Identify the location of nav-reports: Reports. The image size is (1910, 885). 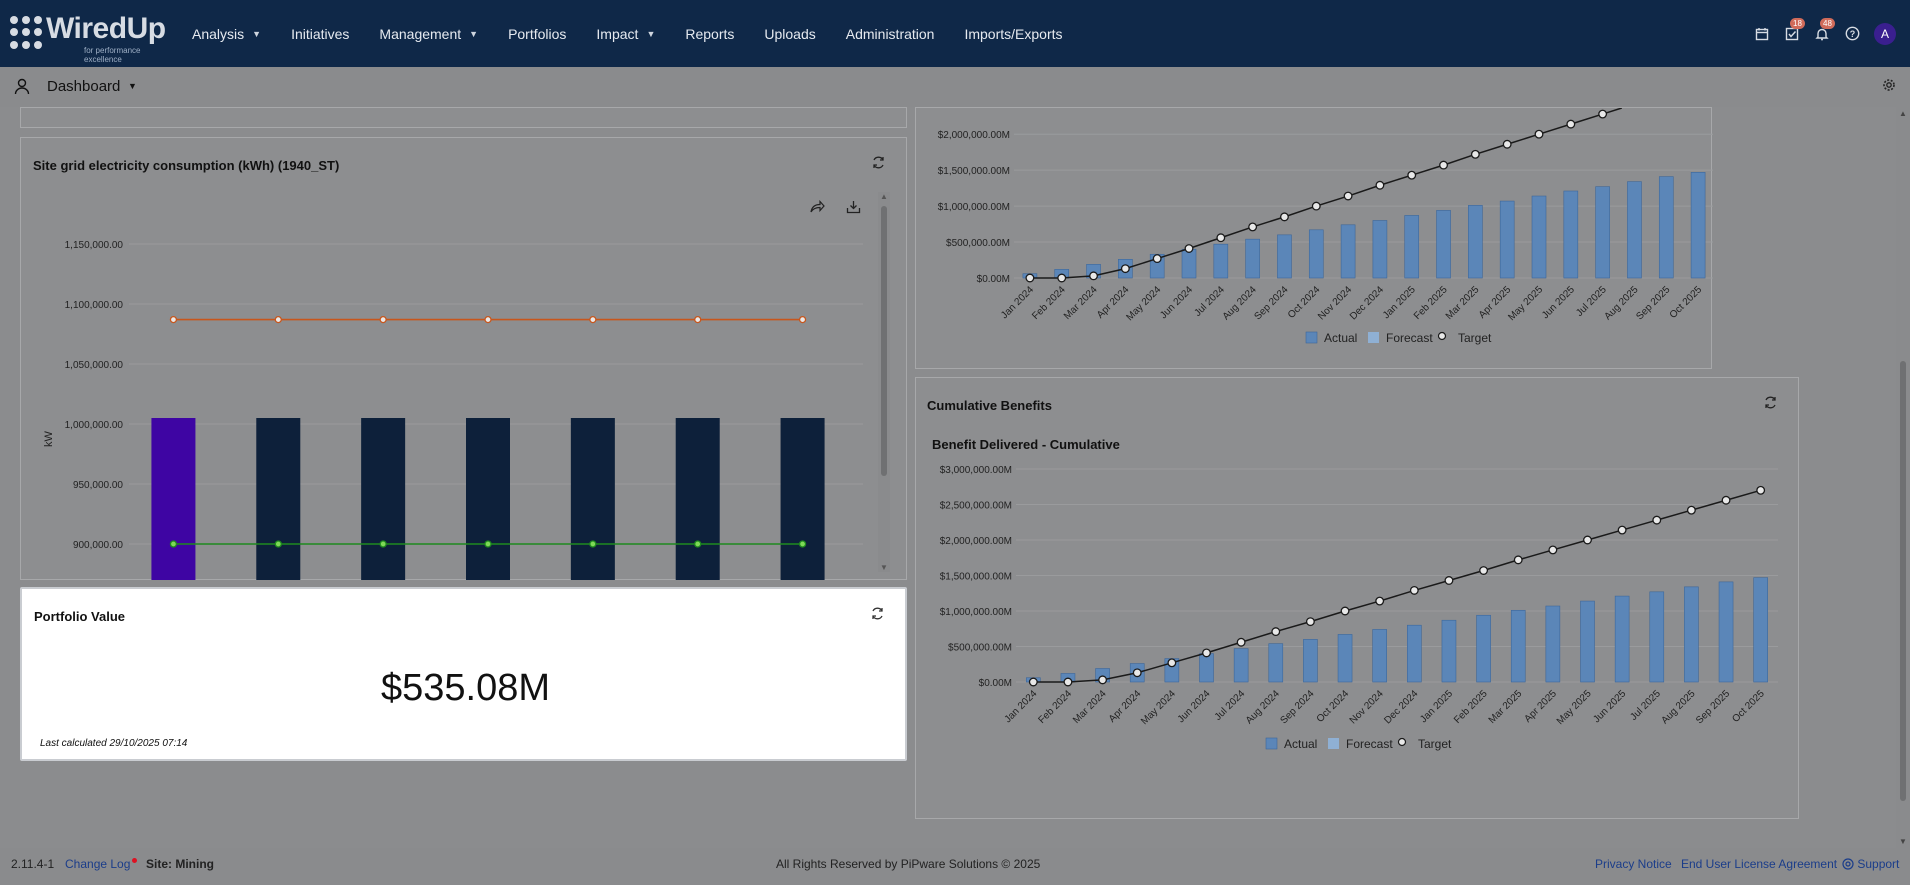
(709, 34).